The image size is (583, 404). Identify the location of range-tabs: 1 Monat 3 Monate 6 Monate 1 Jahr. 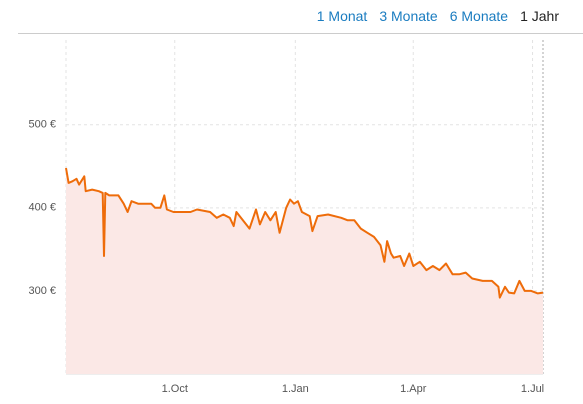
(432, 16).